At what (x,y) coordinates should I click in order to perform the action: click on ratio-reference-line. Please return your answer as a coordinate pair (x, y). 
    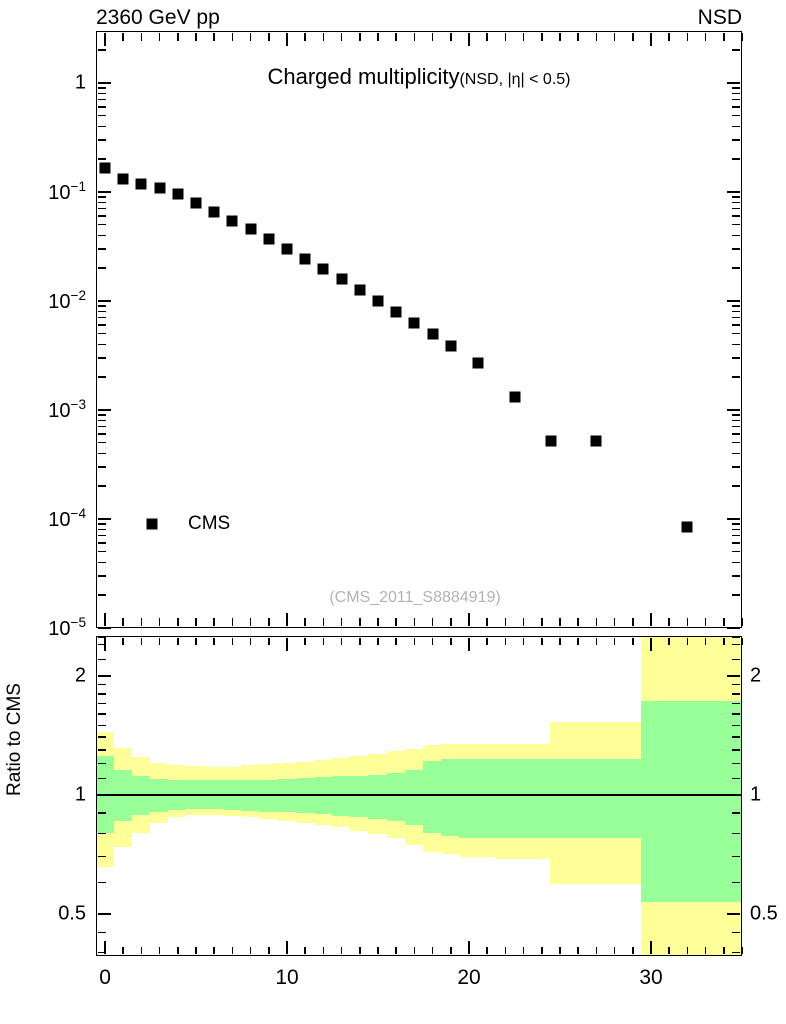
    Looking at the image, I should click on (419, 795).